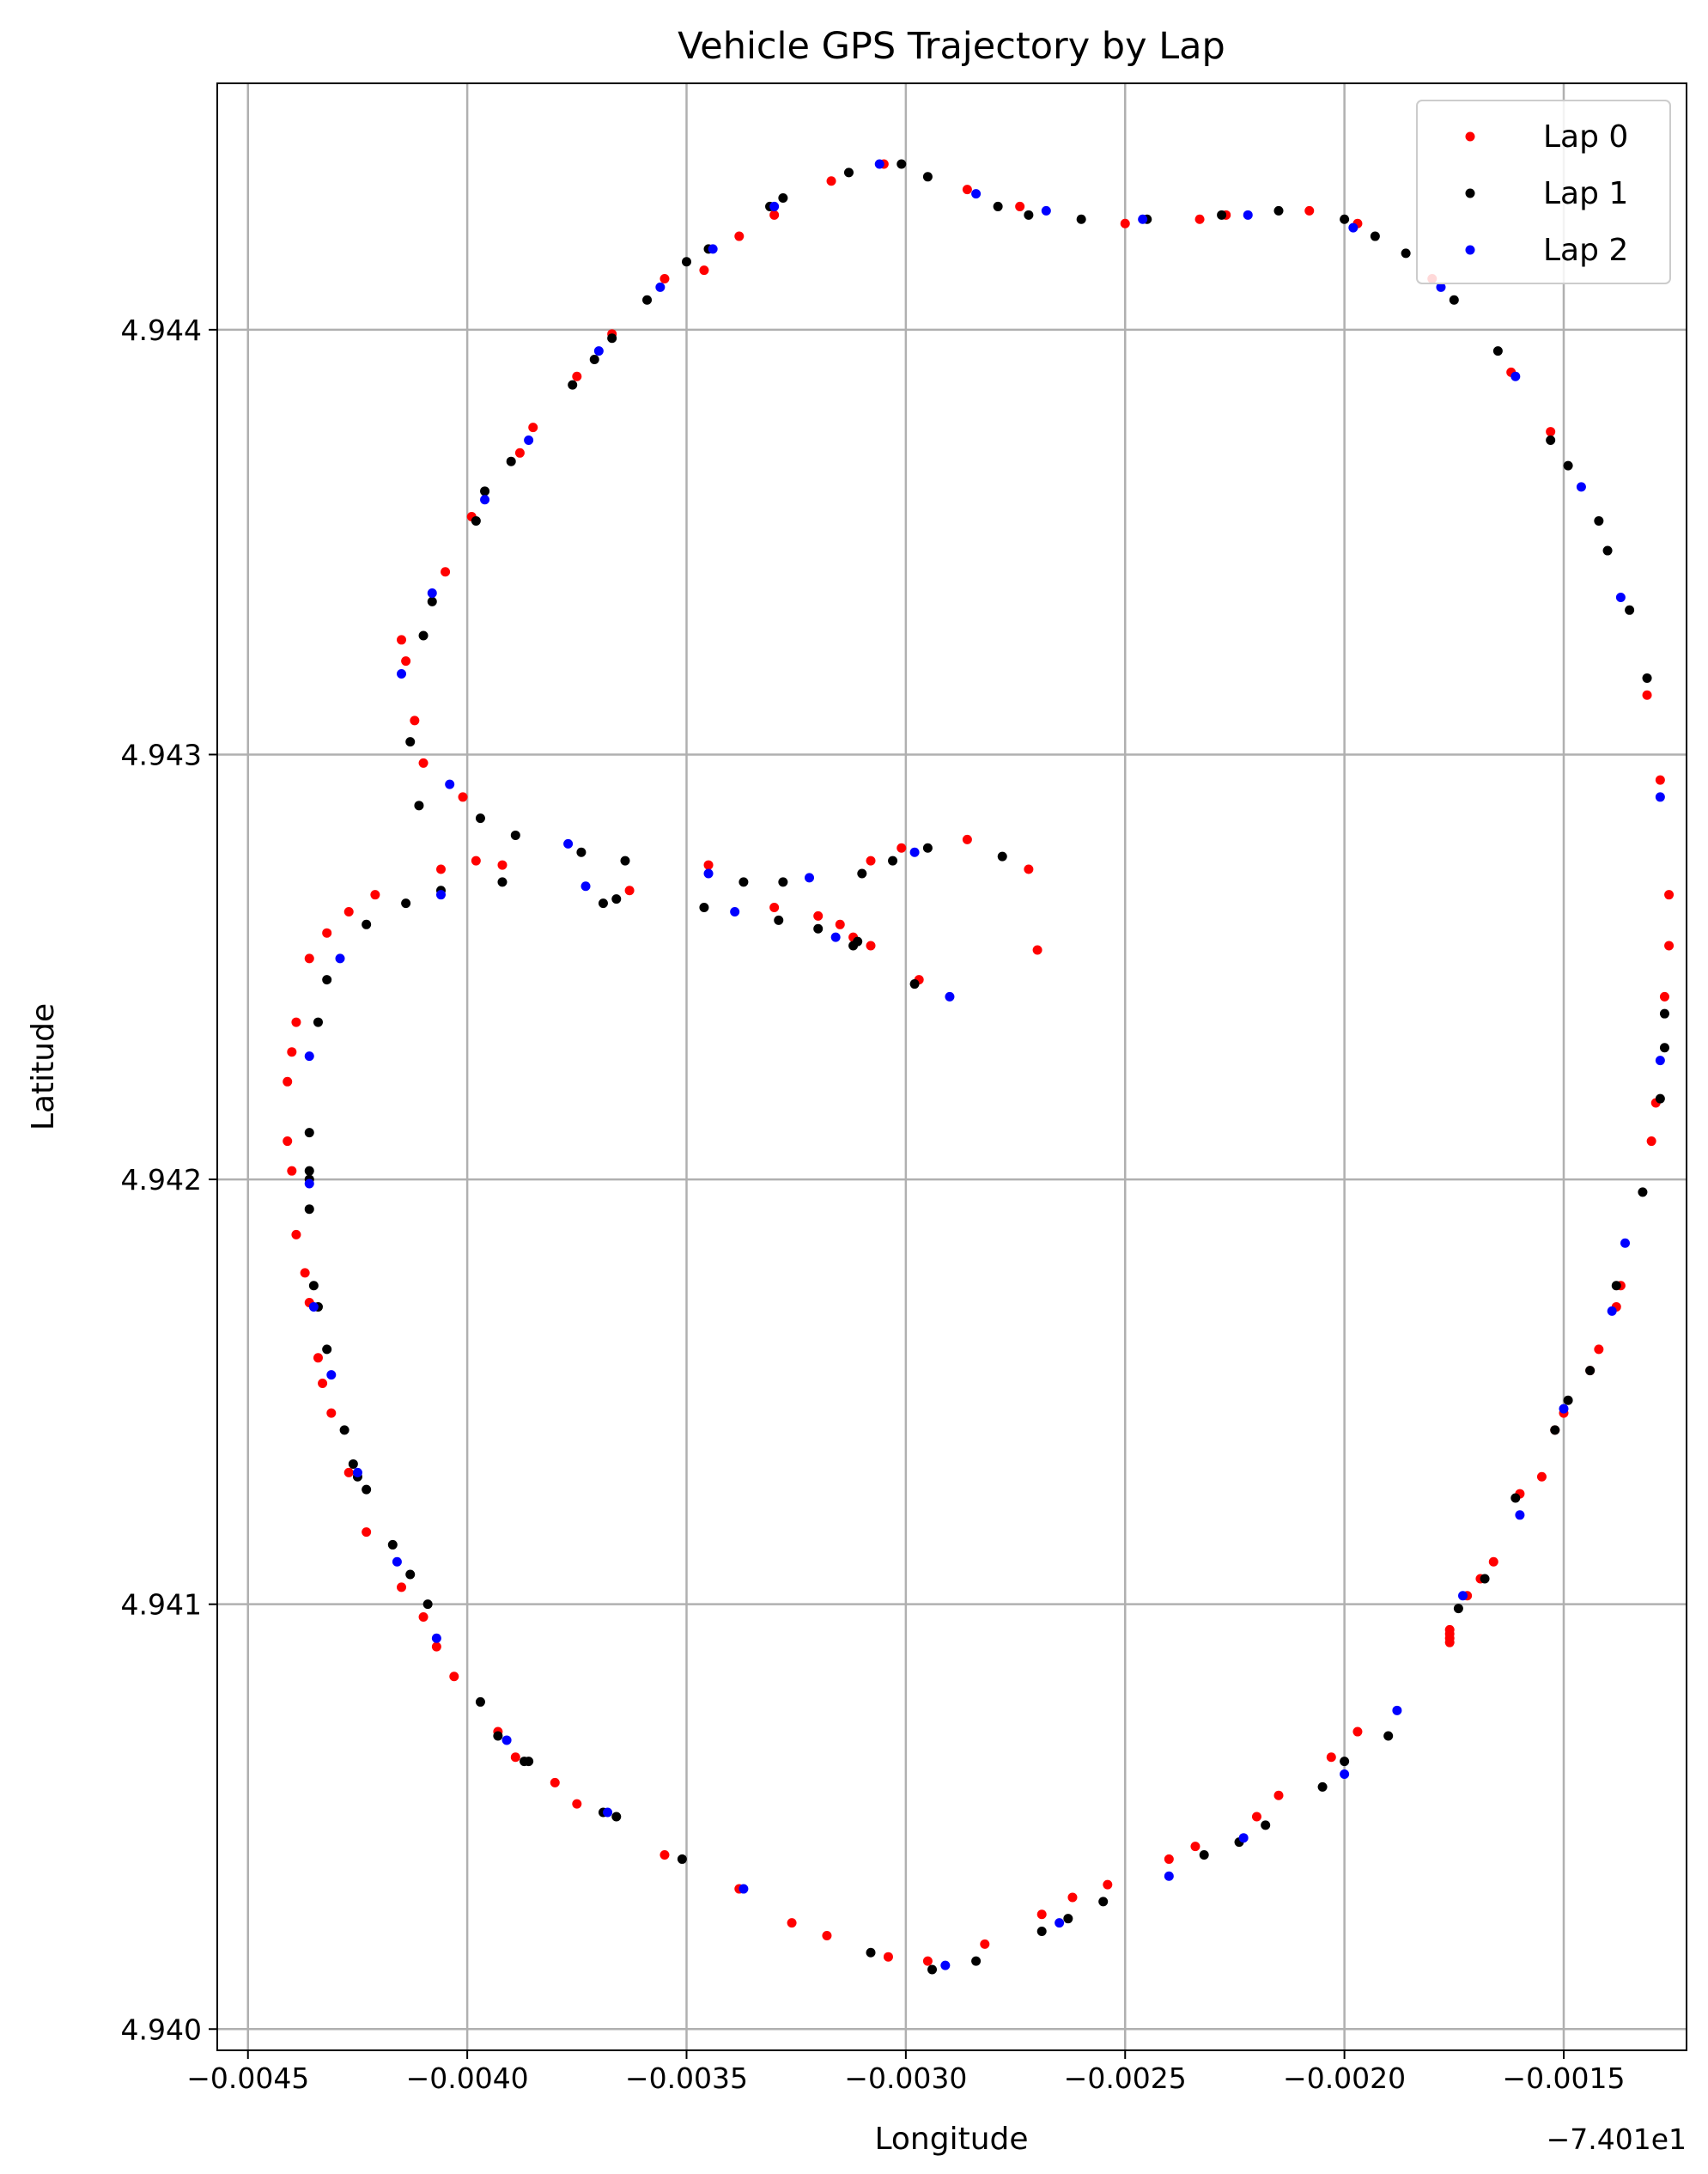  What do you see at coordinates (161, 330) in the screenshot?
I see `y-tick-label: 4.944` at bounding box center [161, 330].